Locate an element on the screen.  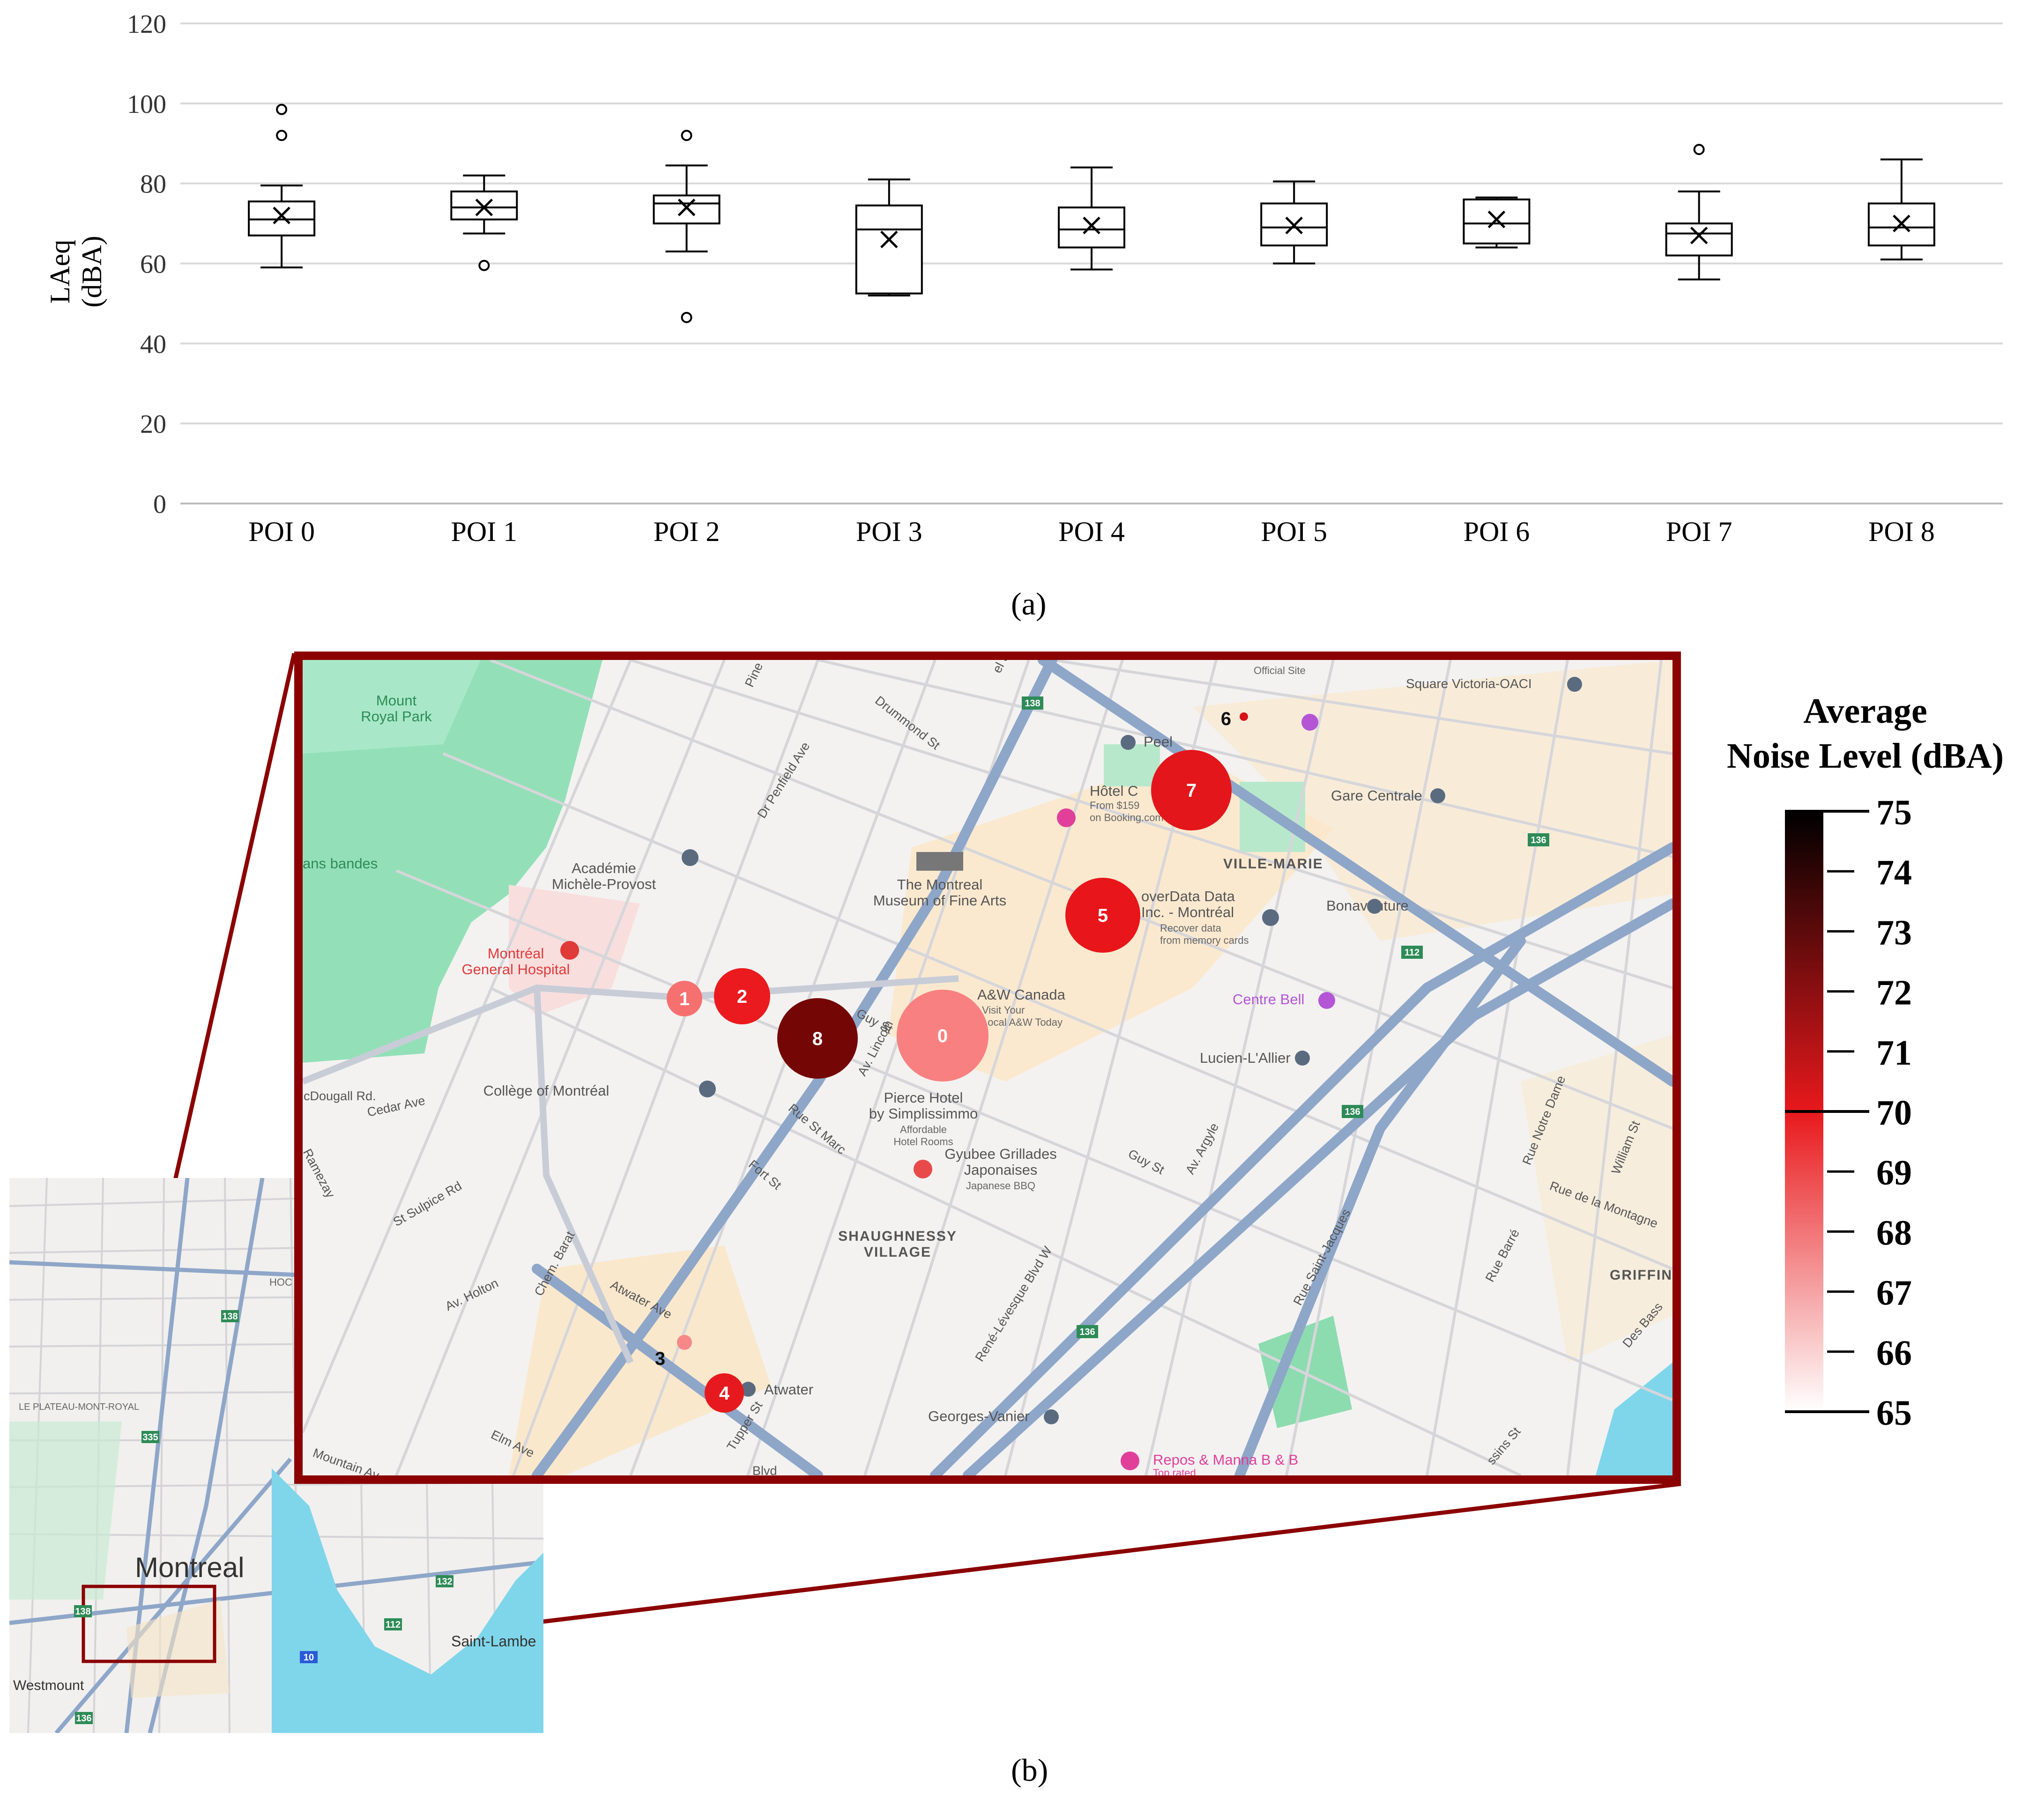
mini-label-montreal: Montreal is located at coordinates (189, 1567).